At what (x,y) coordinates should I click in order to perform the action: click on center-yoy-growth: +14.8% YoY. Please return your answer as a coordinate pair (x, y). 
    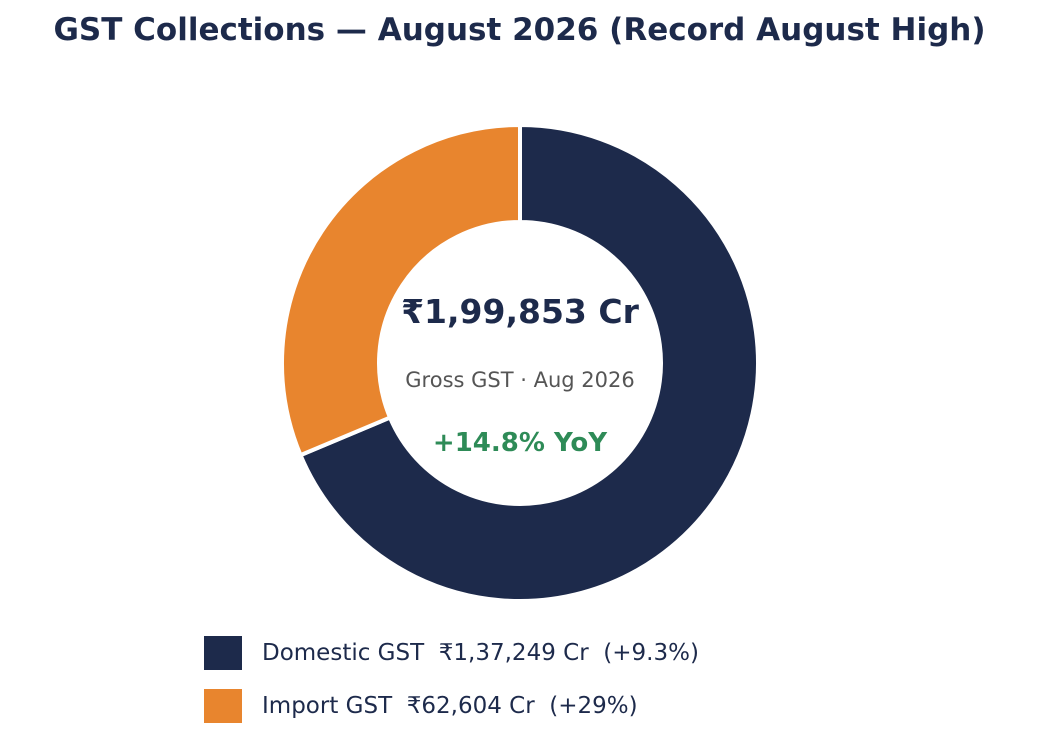
    Looking at the image, I should click on (520, 443).